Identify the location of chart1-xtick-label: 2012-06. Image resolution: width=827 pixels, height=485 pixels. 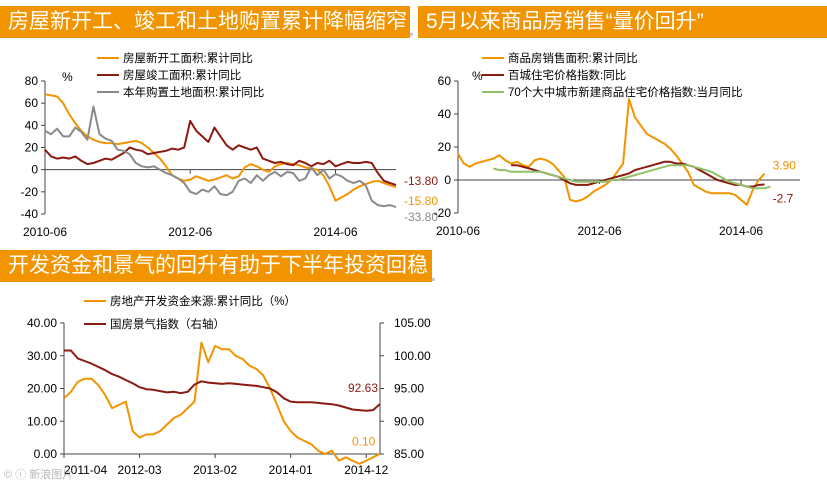
(190, 232).